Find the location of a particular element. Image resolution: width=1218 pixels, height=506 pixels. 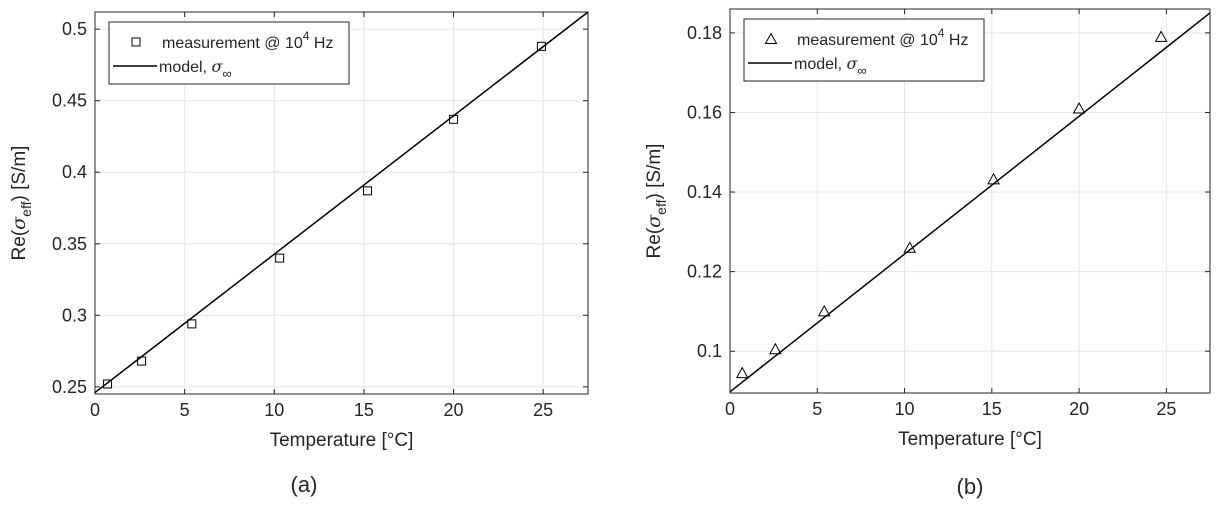

y-tick-label: 0.35 is located at coordinates (69, 244).